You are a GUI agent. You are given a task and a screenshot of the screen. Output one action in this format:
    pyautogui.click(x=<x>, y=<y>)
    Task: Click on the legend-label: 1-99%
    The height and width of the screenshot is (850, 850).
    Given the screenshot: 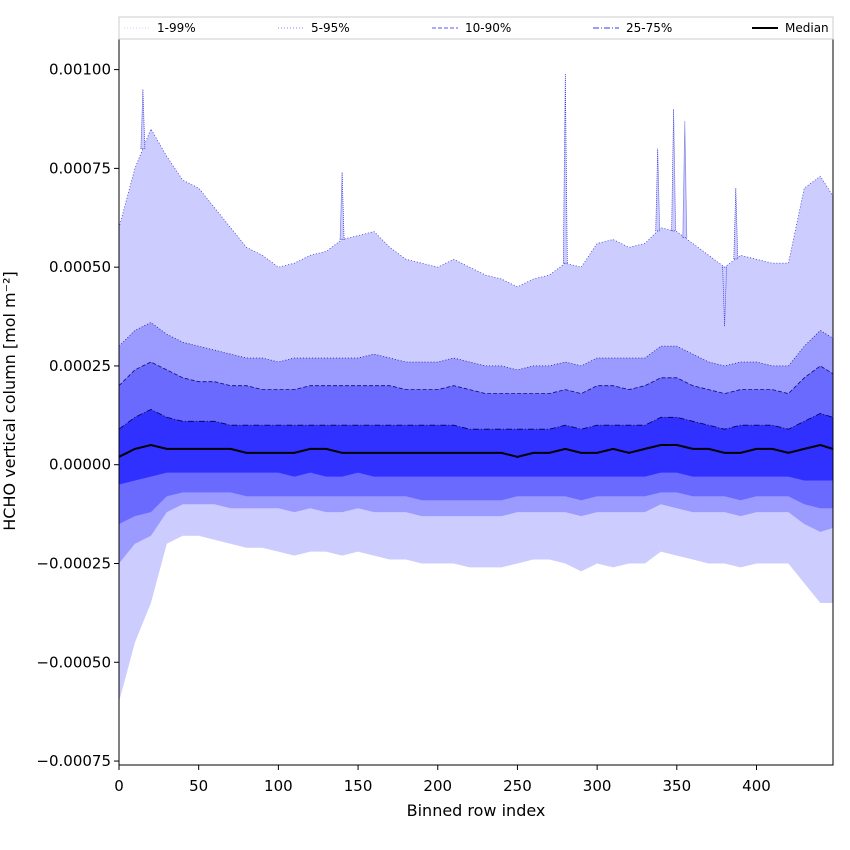 What is the action you would take?
    pyautogui.click(x=176, y=28)
    